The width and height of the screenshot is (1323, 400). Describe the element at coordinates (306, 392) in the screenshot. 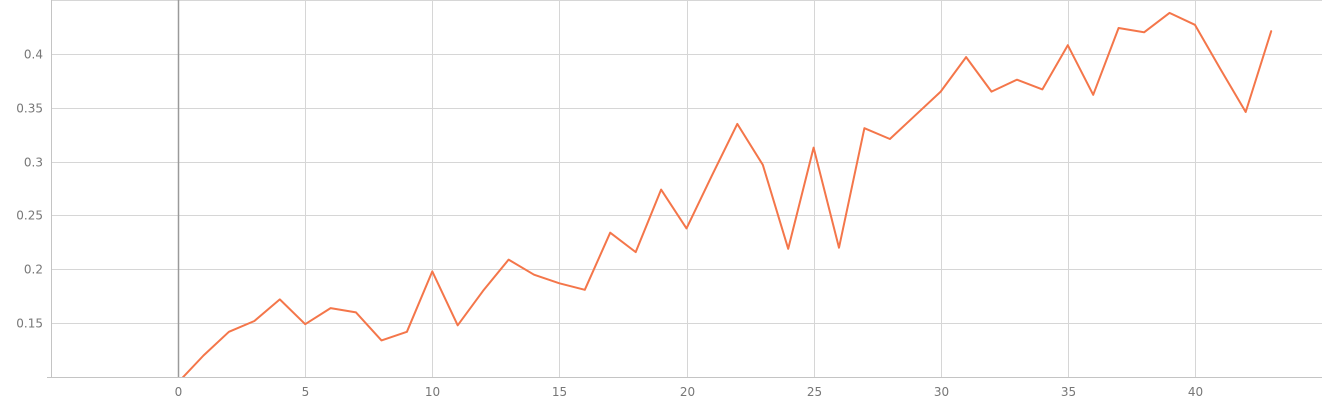

I see `x-tick-label: 5` at that location.